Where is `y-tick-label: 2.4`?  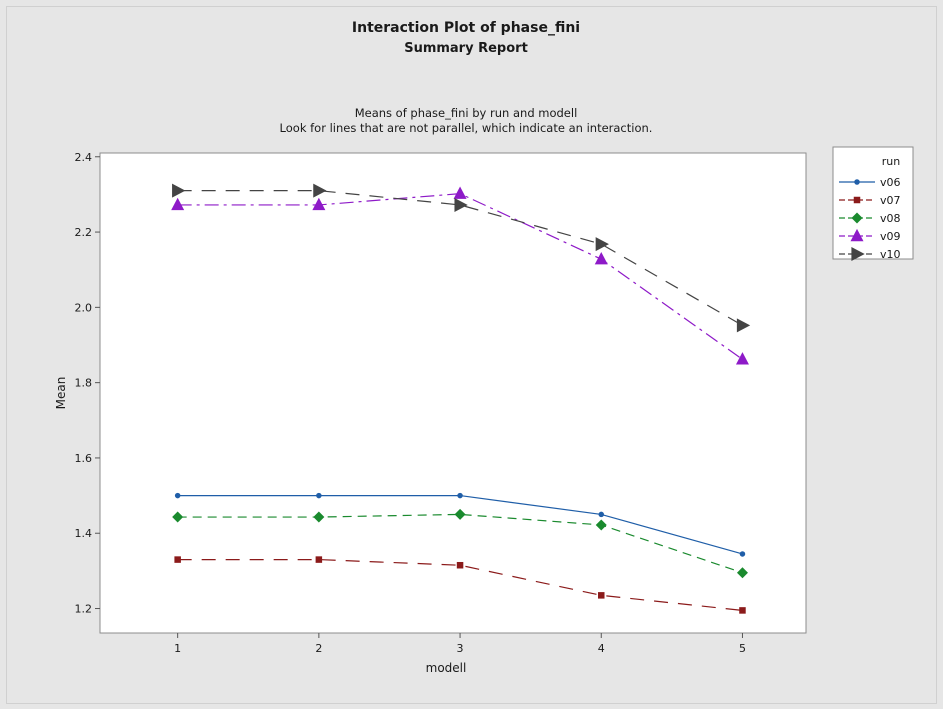 y-tick-label: 2.4 is located at coordinates (84, 157).